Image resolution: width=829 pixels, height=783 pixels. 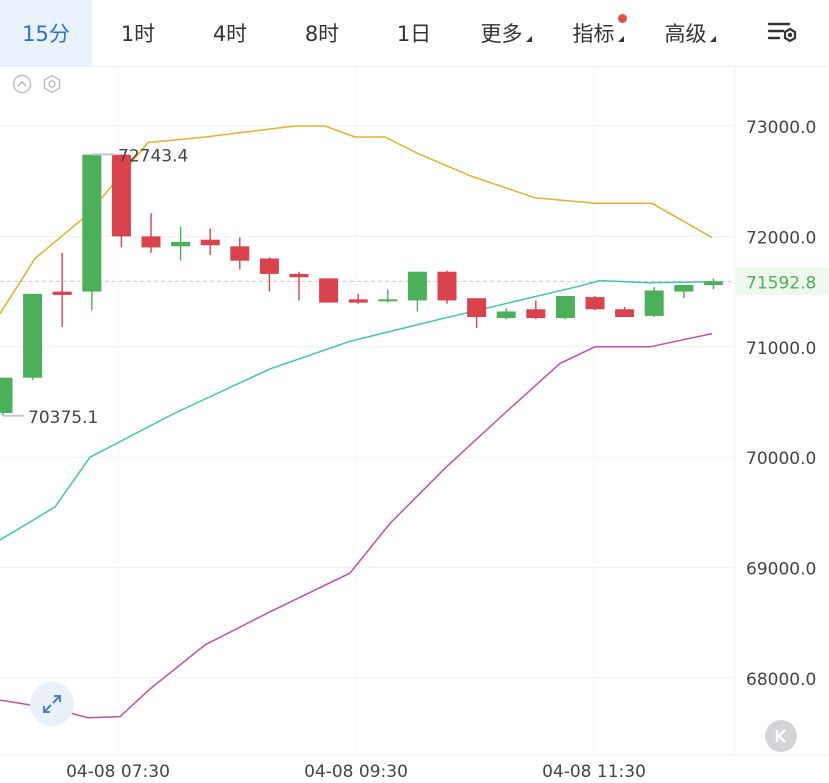 I want to click on tab-1h: 1时, so click(x=138, y=33).